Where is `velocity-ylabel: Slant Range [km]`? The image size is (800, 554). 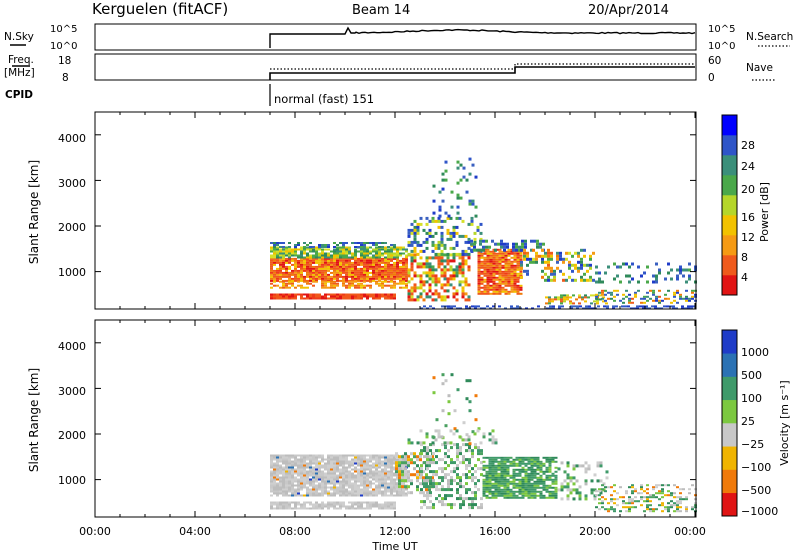
velocity-ylabel: Slant Range [km] is located at coordinates (34, 420).